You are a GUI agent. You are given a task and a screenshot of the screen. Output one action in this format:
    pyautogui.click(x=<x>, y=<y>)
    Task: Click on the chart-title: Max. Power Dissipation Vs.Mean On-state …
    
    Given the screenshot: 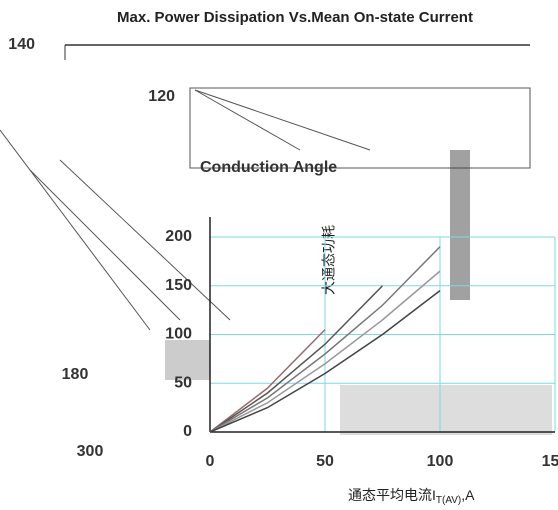 What is the action you would take?
    pyautogui.click(x=295, y=17)
    